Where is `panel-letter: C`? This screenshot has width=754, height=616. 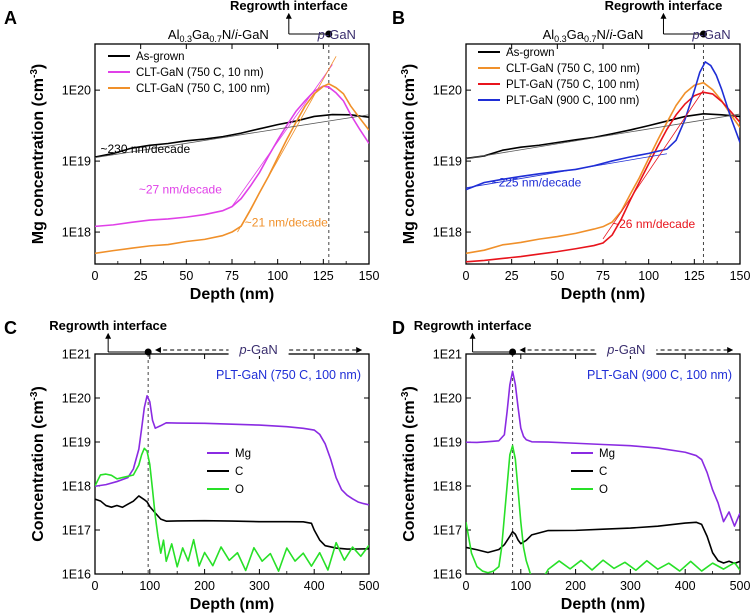
panel-letter: C is located at coordinates (10, 328).